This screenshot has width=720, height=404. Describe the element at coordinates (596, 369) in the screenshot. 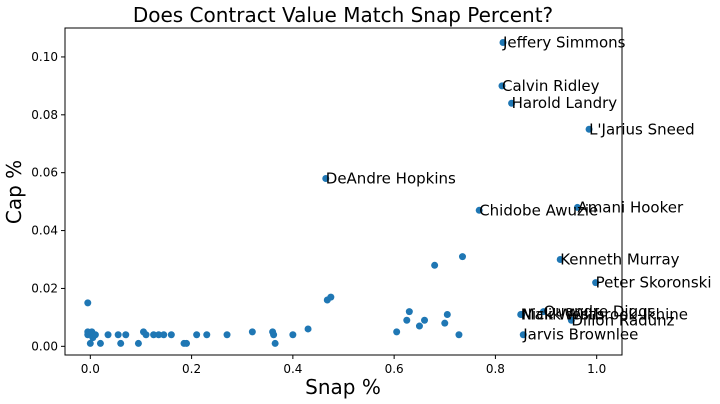

I see `x-tick-label: 1.0` at that location.